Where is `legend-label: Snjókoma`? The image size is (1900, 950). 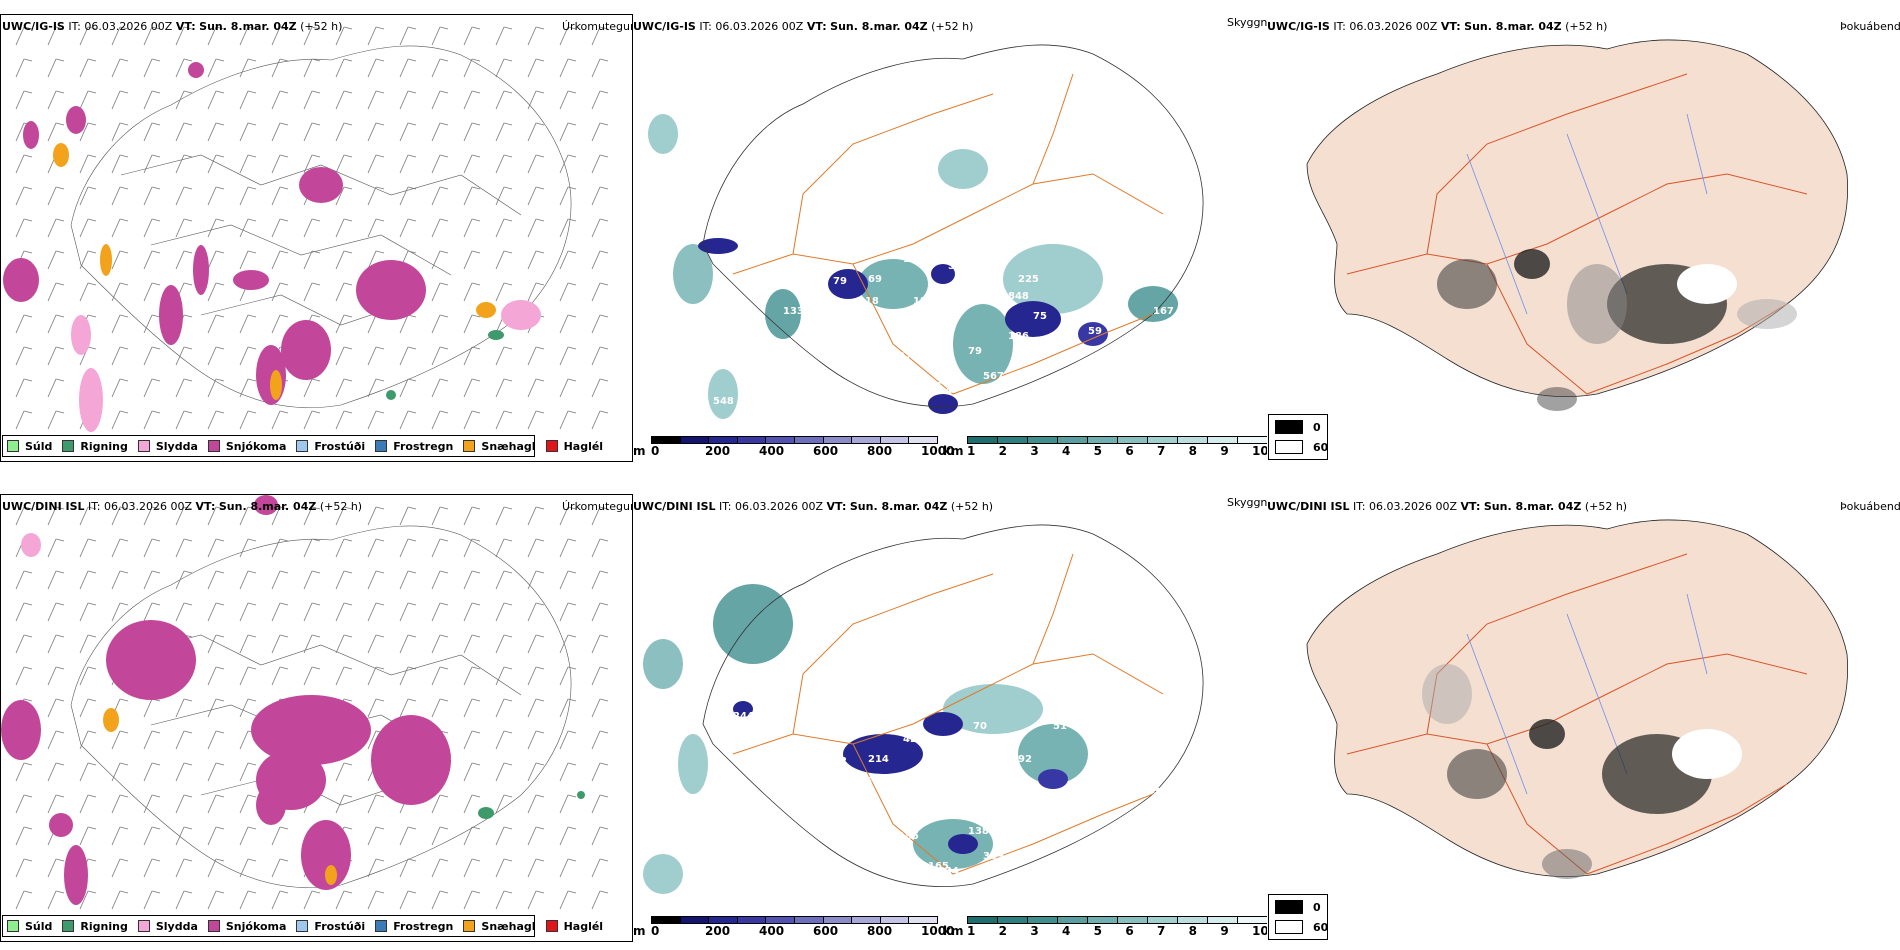 legend-label: Snjókoma is located at coordinates (256, 926).